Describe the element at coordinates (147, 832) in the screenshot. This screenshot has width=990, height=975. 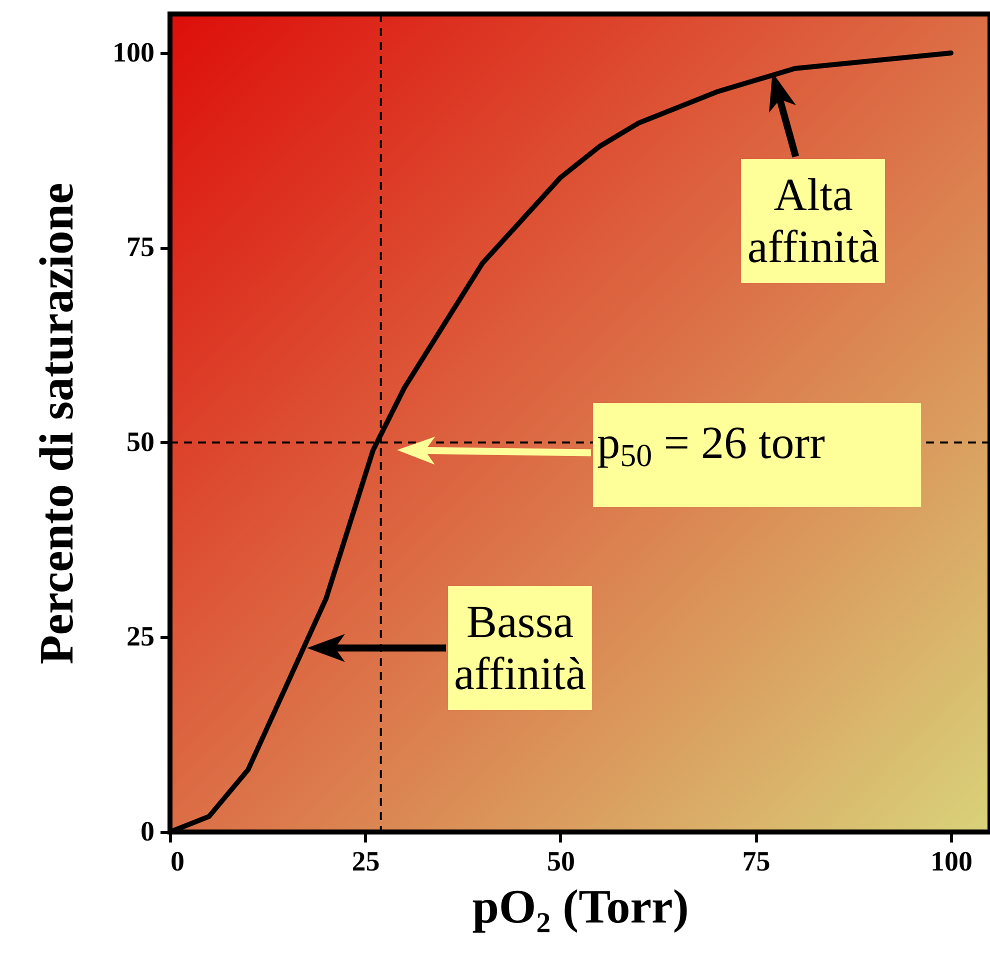
I see `y-tick-label: 0` at that location.